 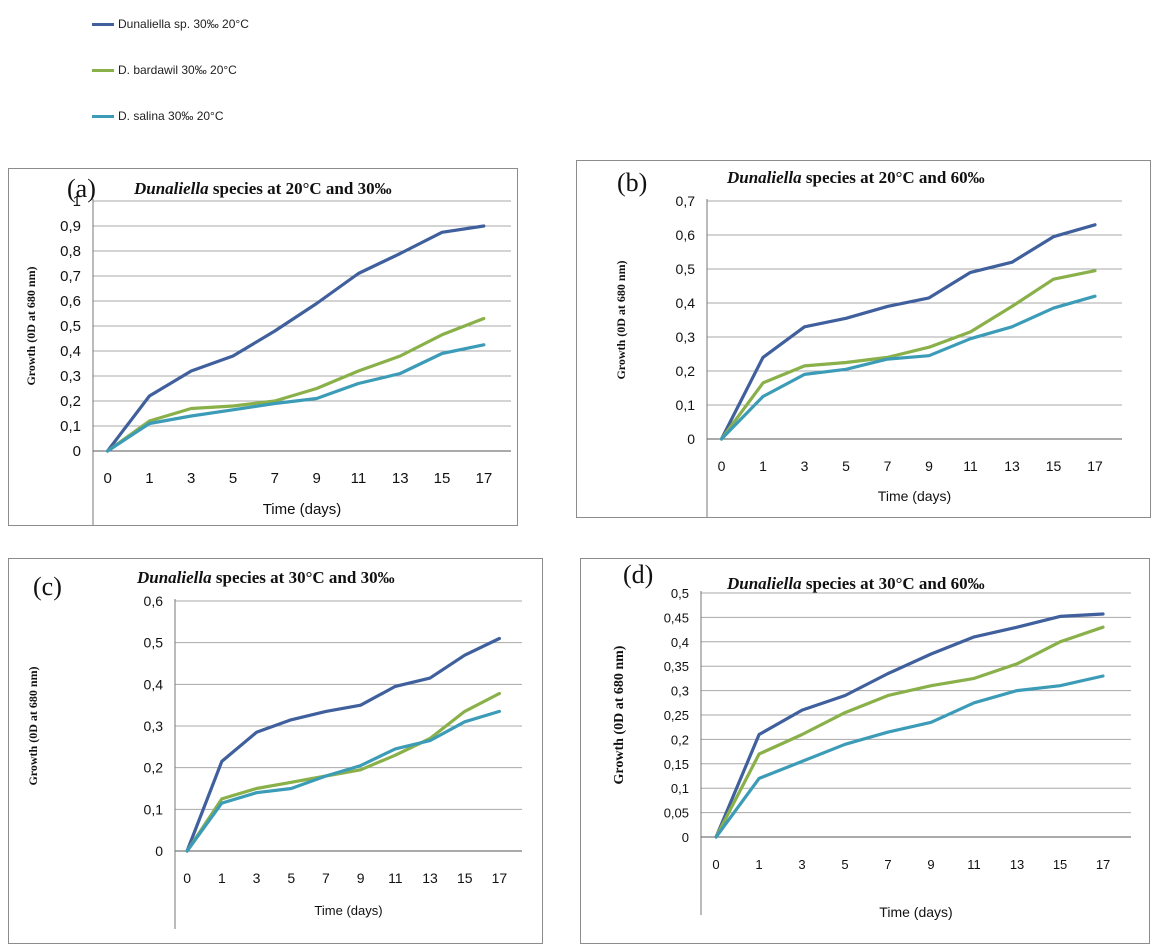 I want to click on chart-title: Dunaliella species at 20°C and 60‰, so click(x=855, y=177).